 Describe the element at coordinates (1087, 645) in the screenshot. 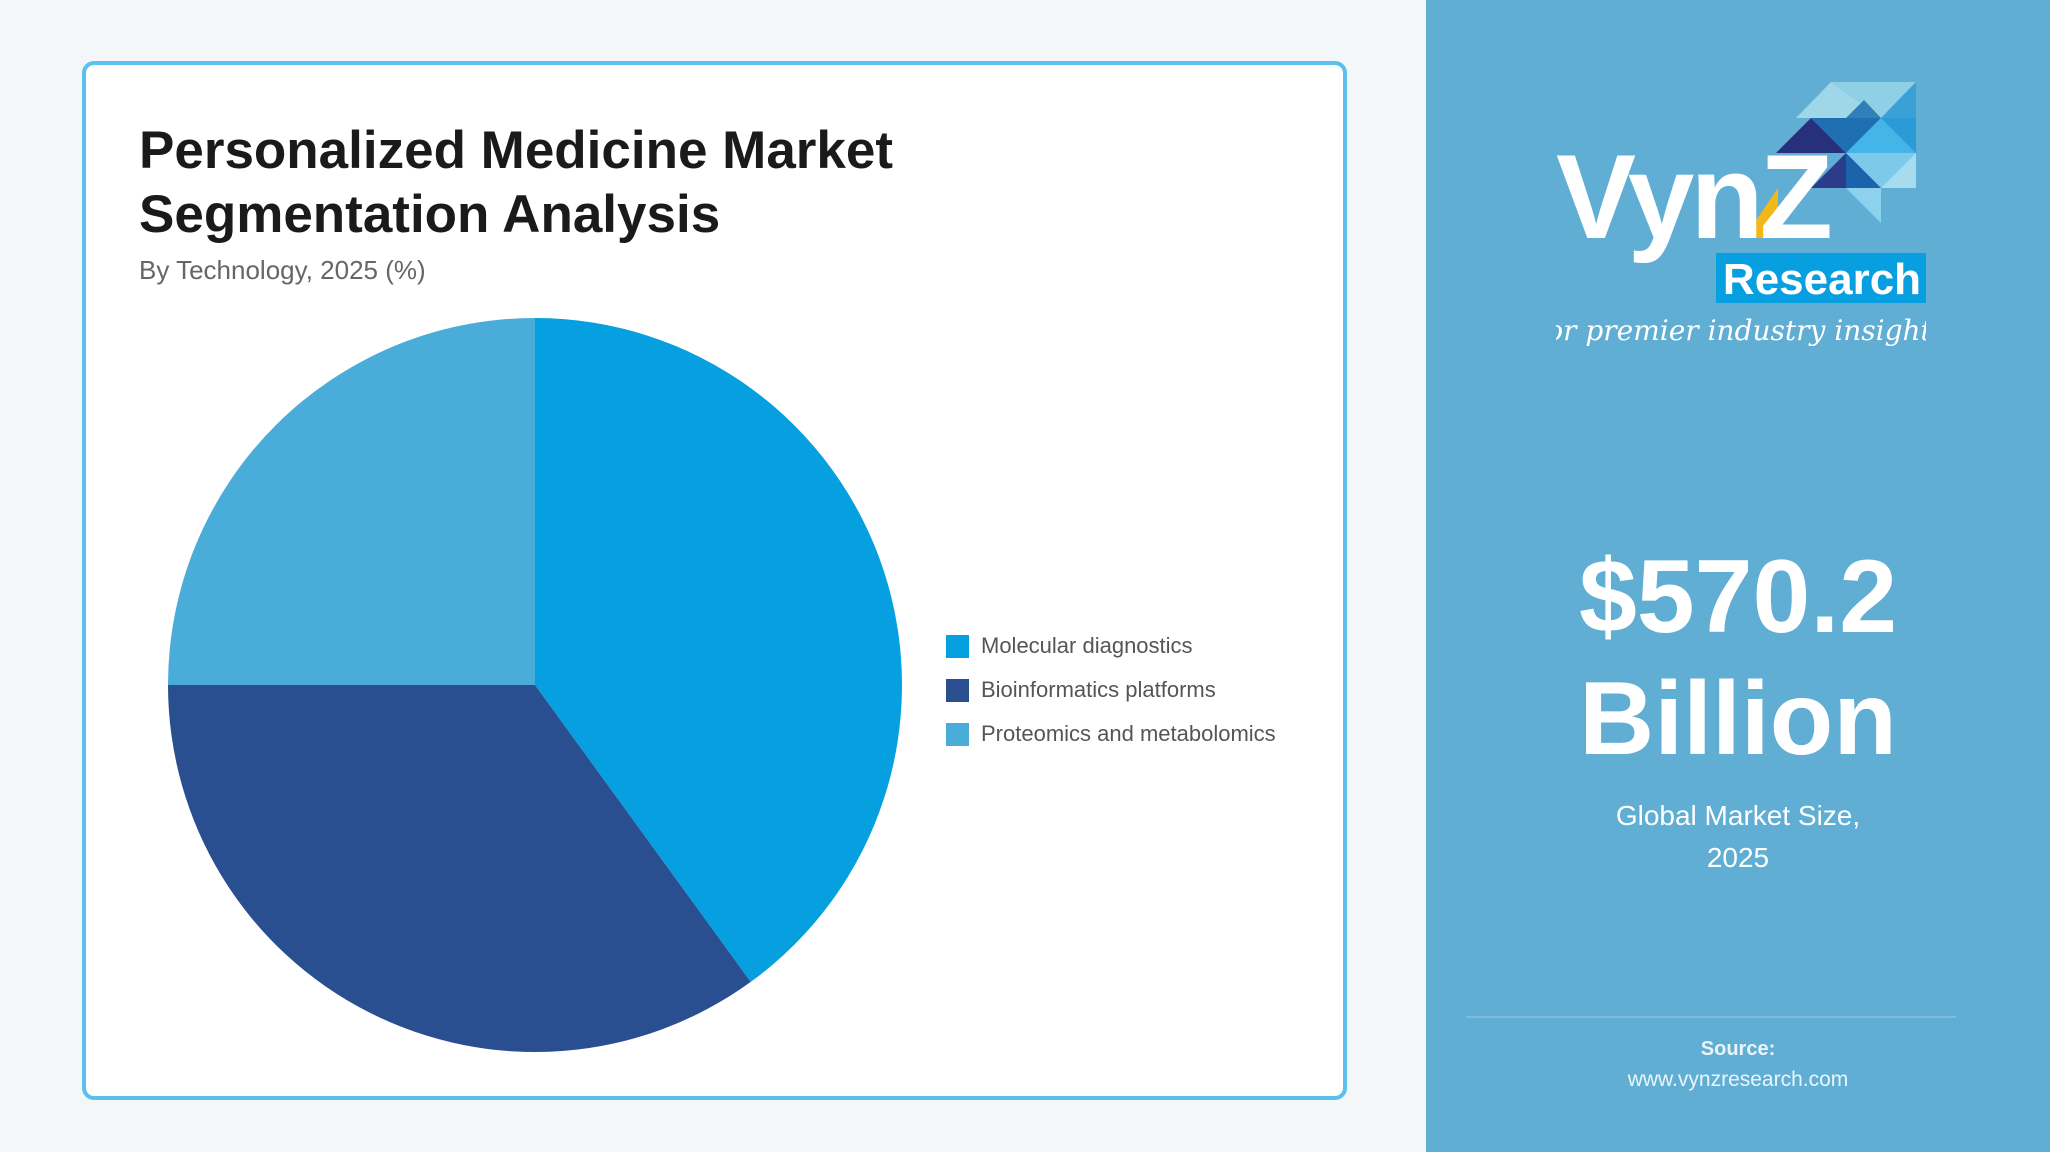

I see `legend-label: Molecular diagnostics` at that location.